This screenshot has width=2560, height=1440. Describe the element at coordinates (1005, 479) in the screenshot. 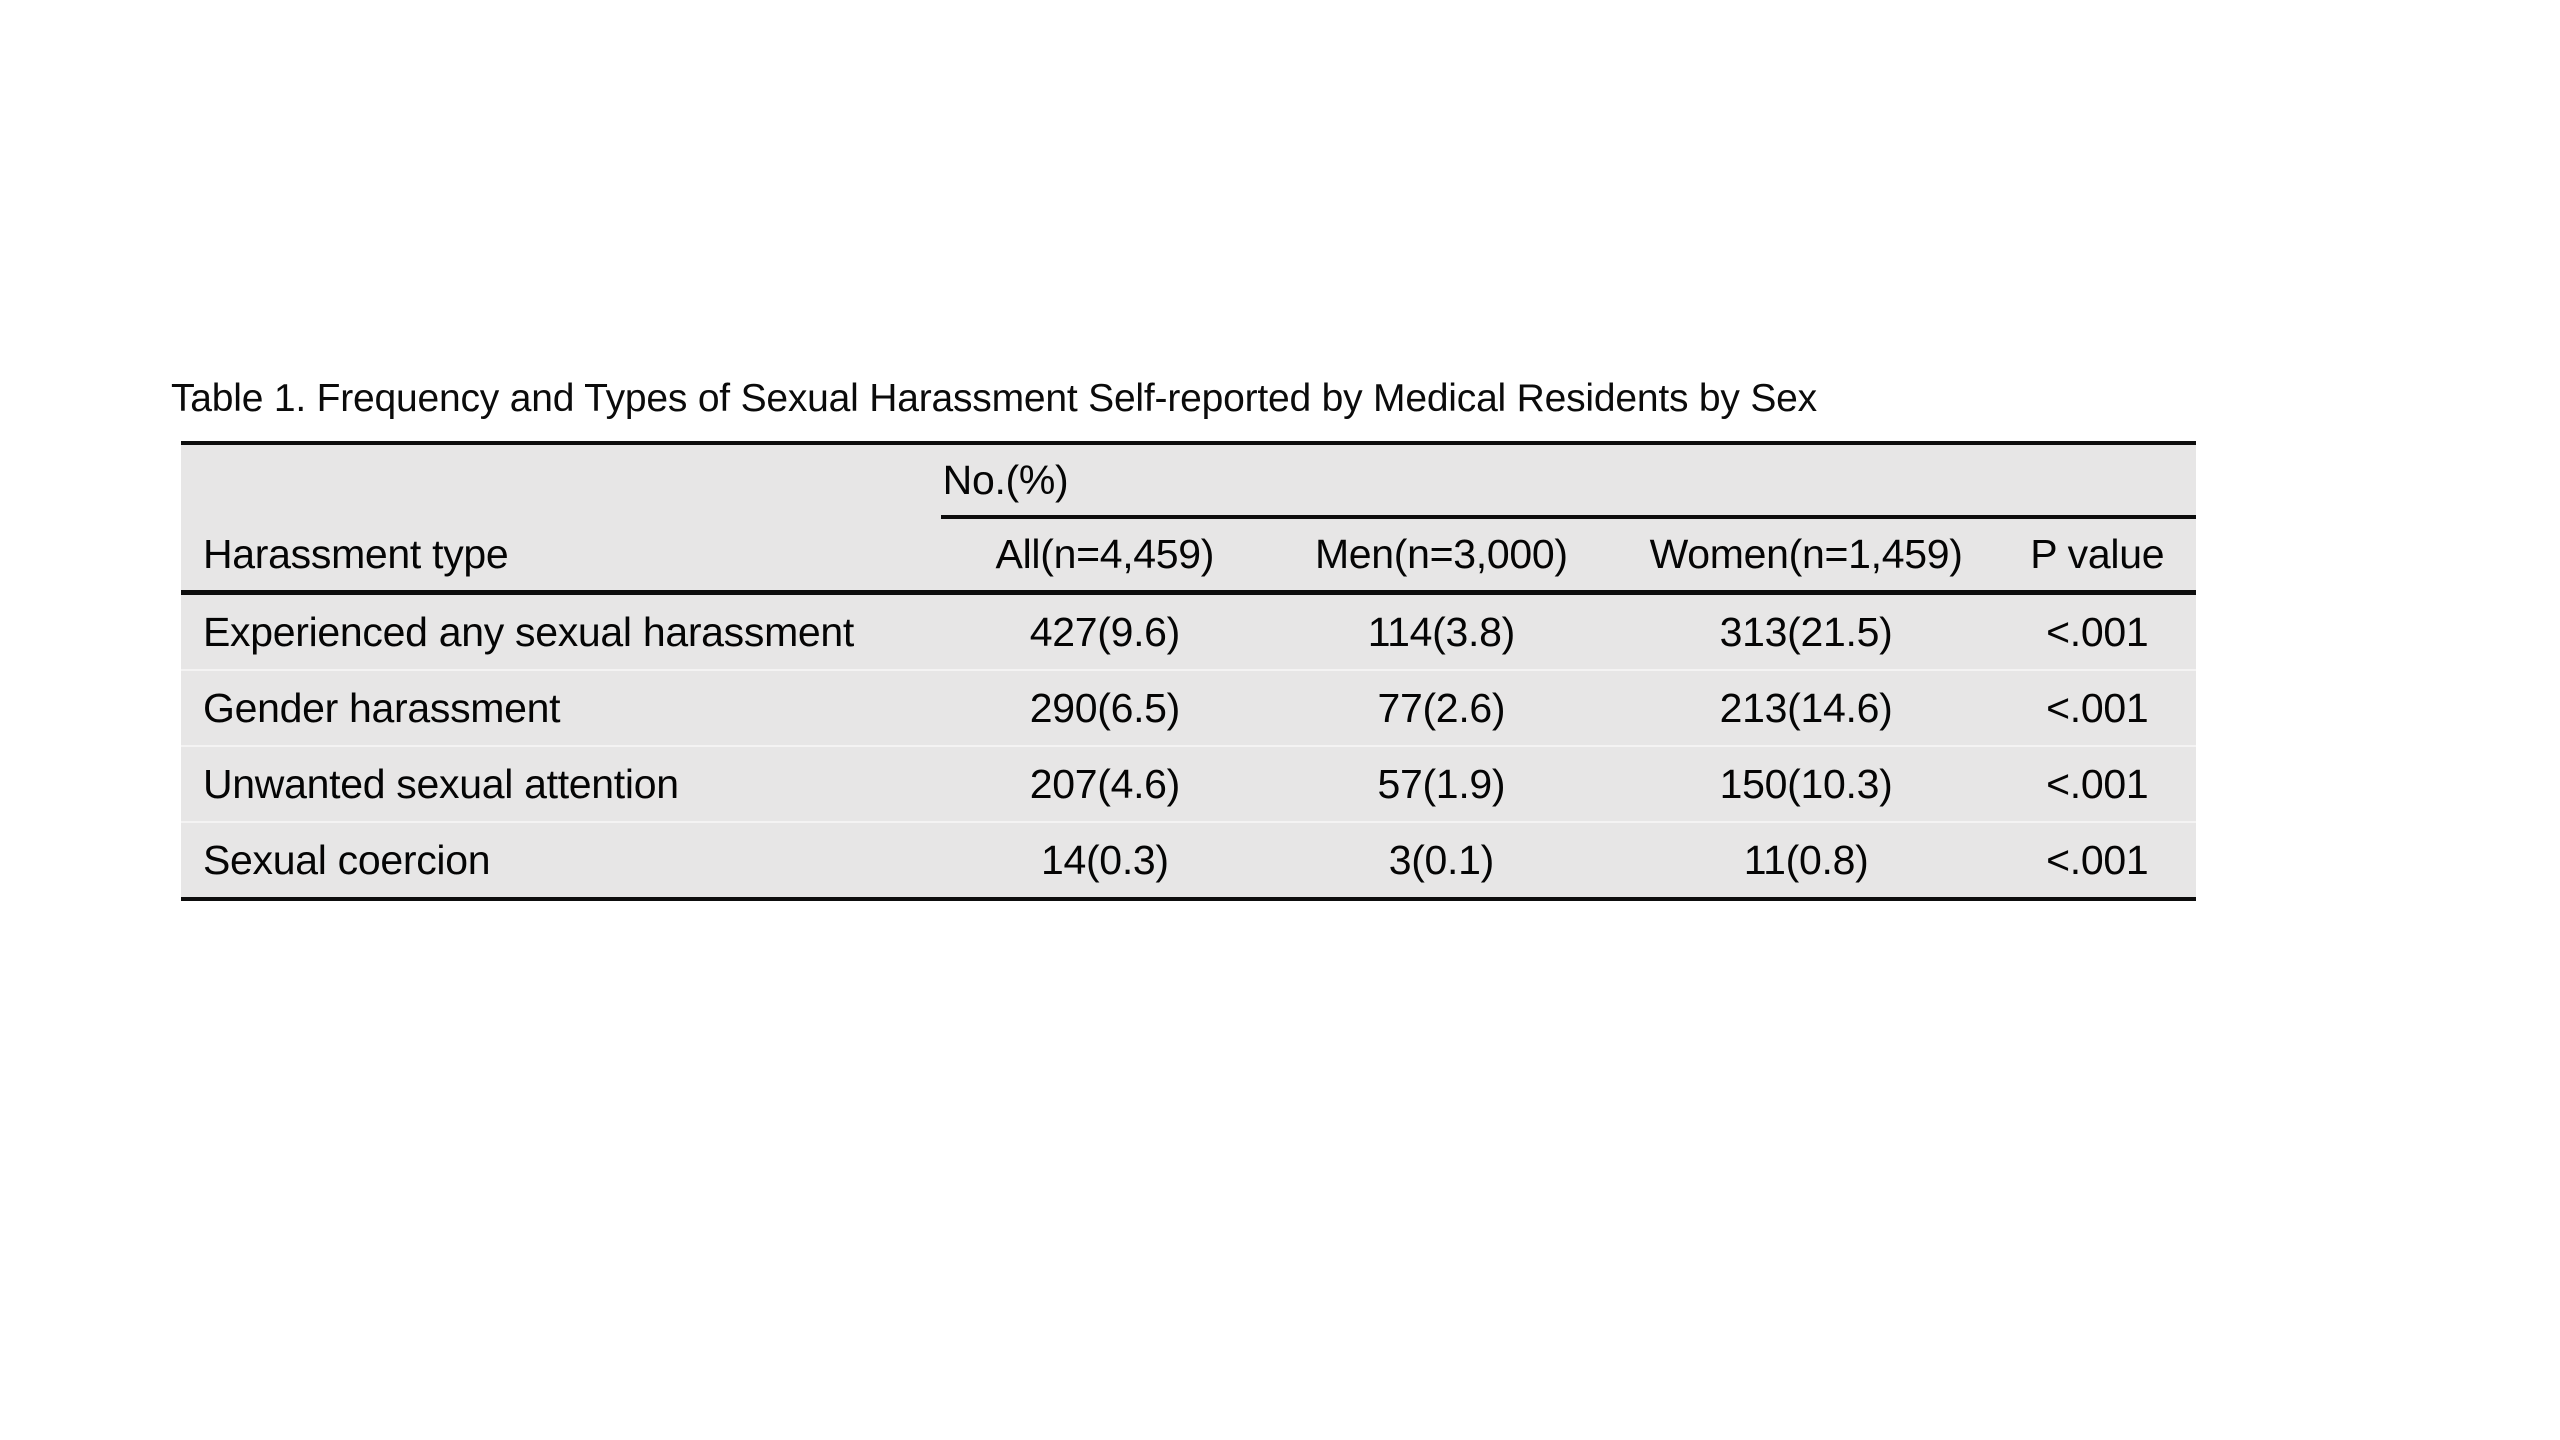

I see `group-header-label: No.(%)` at that location.